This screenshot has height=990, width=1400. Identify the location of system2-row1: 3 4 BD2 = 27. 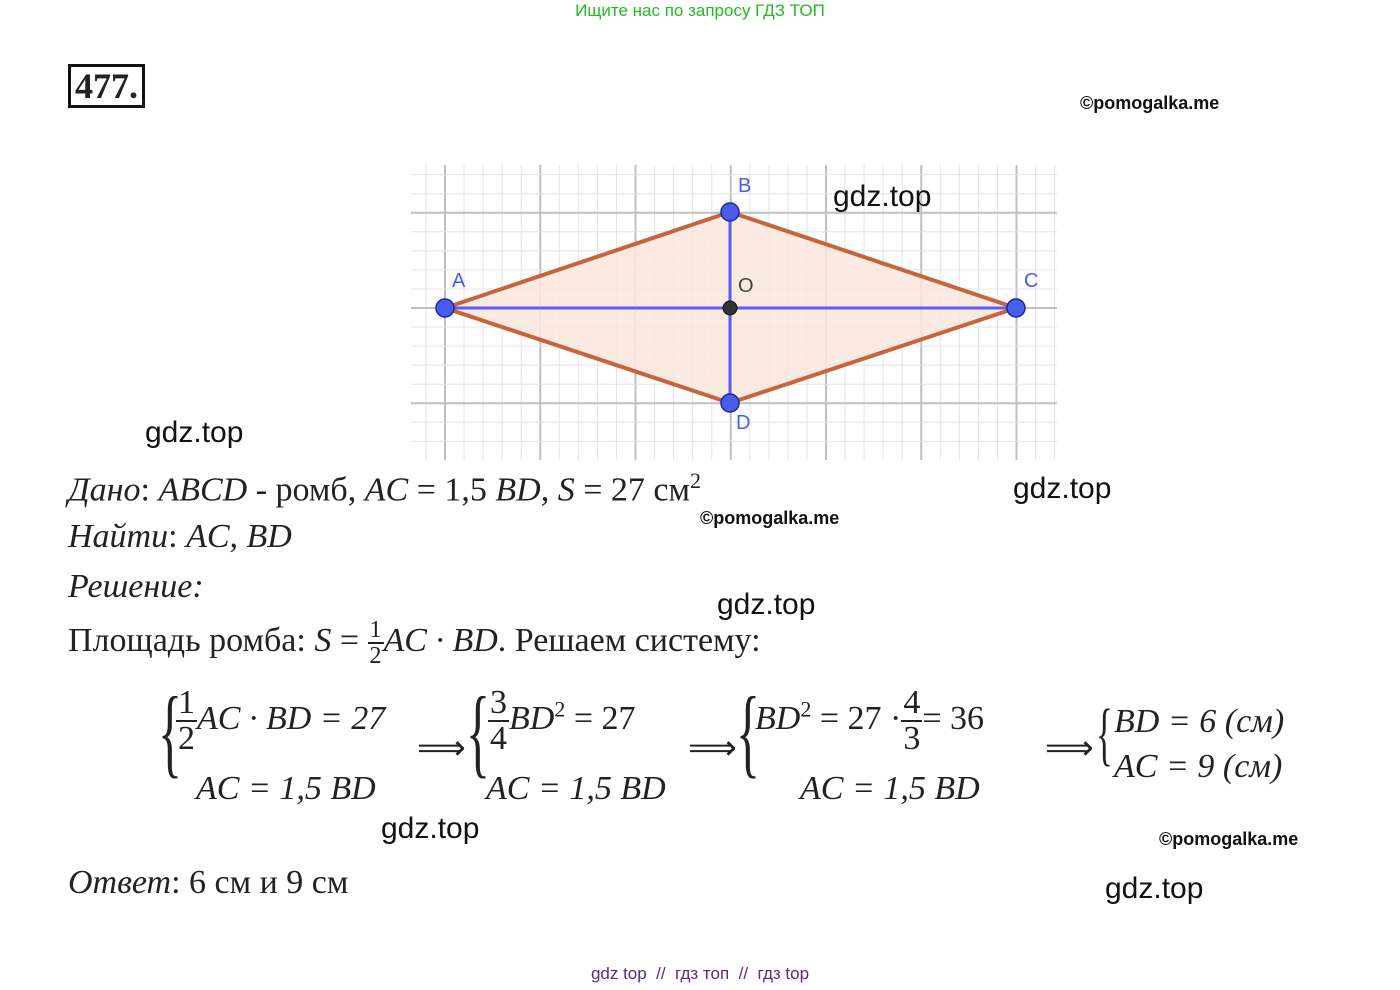
(562, 721).